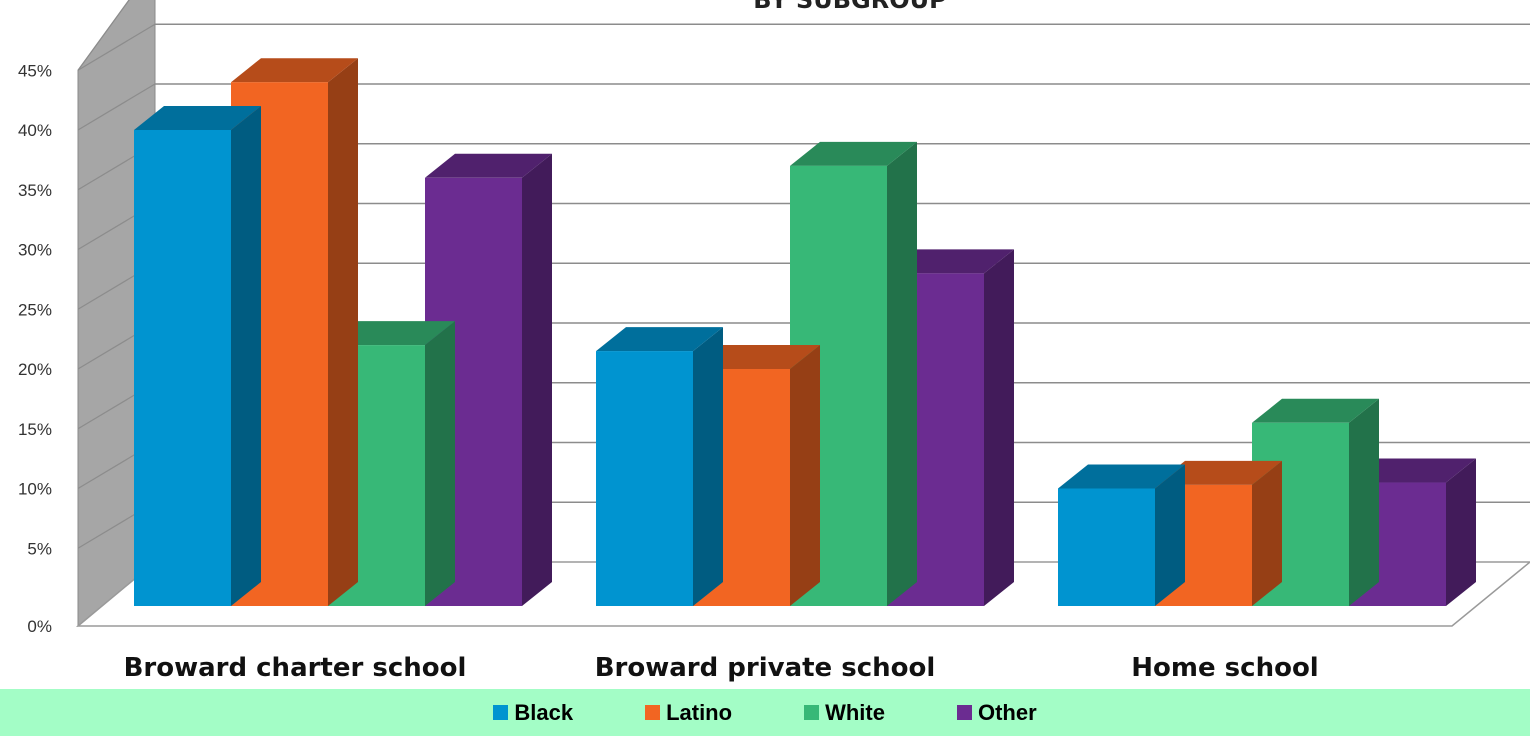  What do you see at coordinates (39, 626) in the screenshot?
I see `y-tick-label: 0%` at bounding box center [39, 626].